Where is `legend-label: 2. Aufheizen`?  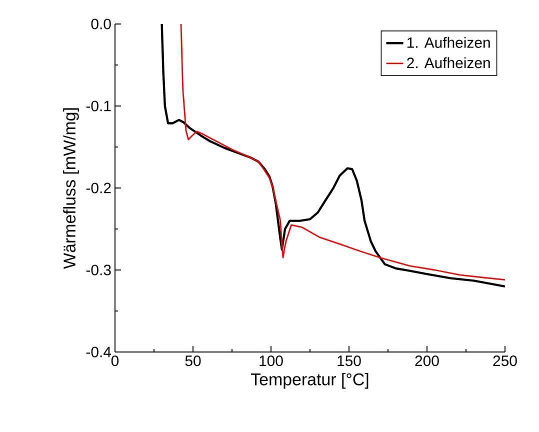
legend-label: 2. Aufheizen is located at coordinates (448, 62).